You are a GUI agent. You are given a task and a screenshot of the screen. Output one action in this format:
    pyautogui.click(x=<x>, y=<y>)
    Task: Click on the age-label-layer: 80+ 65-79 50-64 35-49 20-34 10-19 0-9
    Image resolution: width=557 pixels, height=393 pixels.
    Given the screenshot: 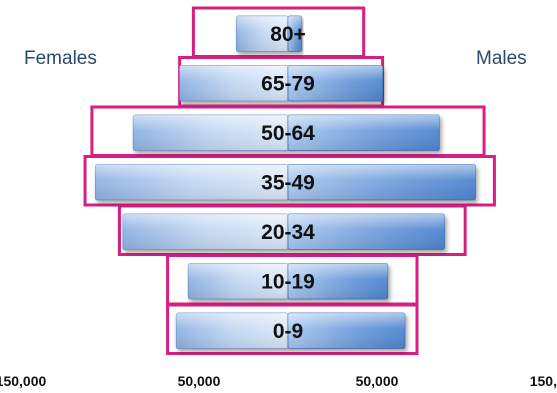 What is the action you would take?
    pyautogui.click(x=288, y=183)
    